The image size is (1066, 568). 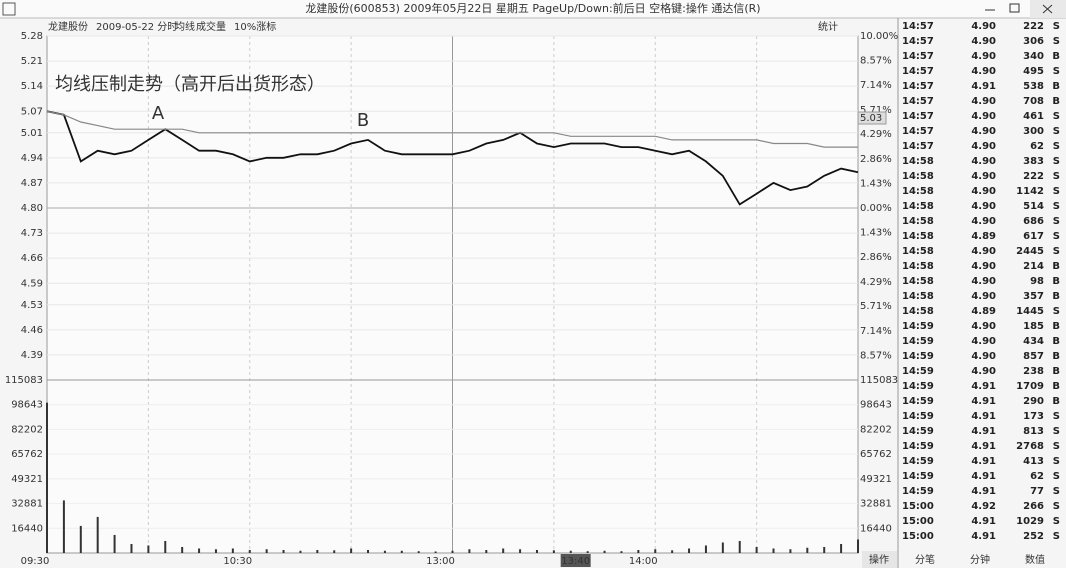 What do you see at coordinates (32, 305) in the screenshot?
I see `y-tick-label: 4.53` at bounding box center [32, 305].